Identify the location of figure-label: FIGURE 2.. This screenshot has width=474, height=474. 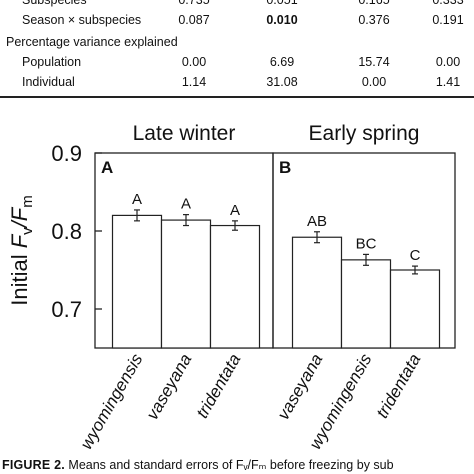
(33, 465).